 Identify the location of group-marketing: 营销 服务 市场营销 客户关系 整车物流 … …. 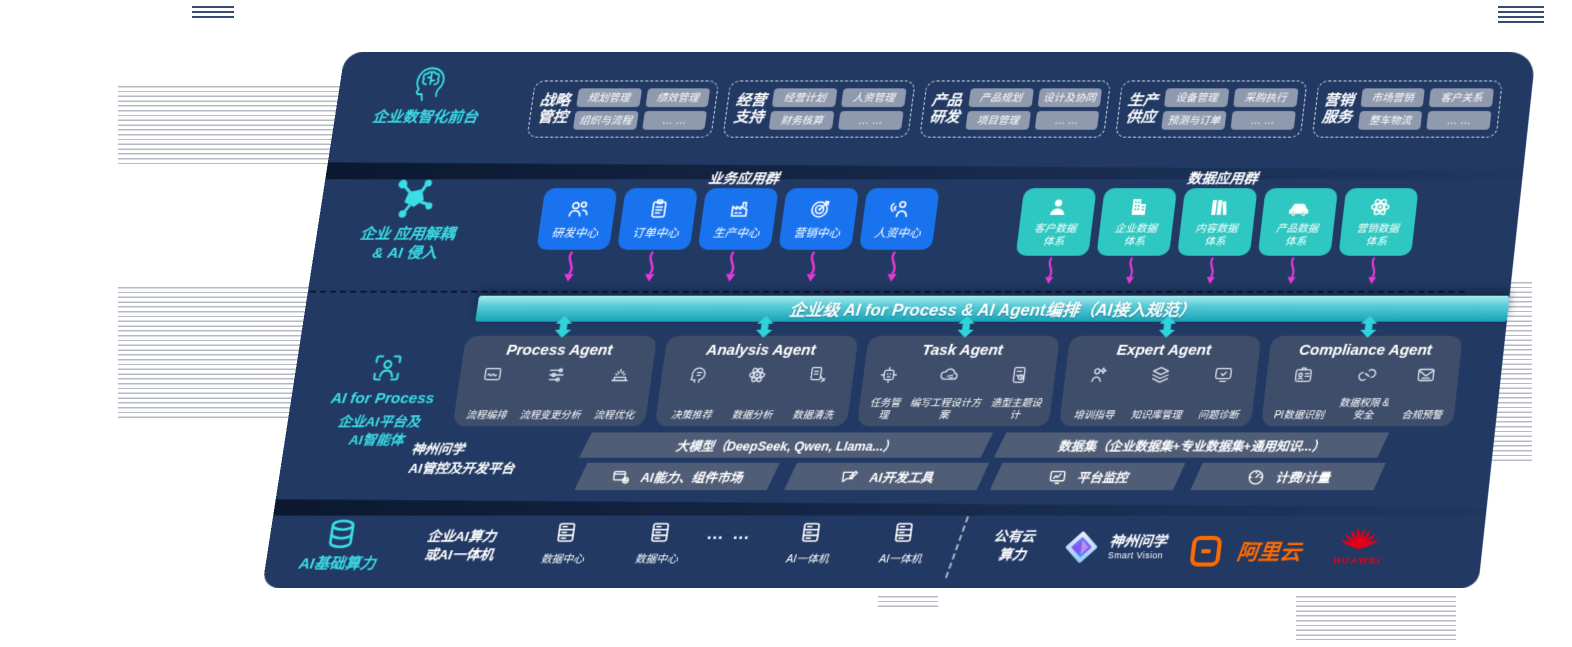
(1407, 109).